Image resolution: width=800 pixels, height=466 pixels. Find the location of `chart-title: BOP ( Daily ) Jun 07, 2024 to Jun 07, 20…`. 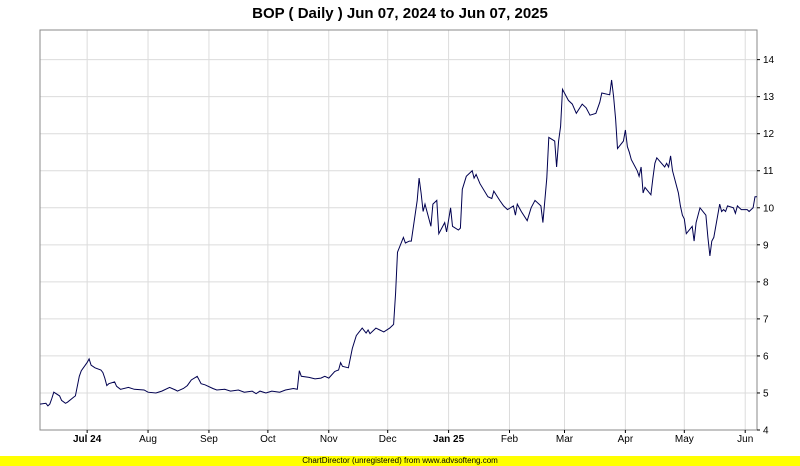

chart-title: BOP ( Daily ) Jun 07, 2024 to Jun 07, 20… is located at coordinates (400, 13).